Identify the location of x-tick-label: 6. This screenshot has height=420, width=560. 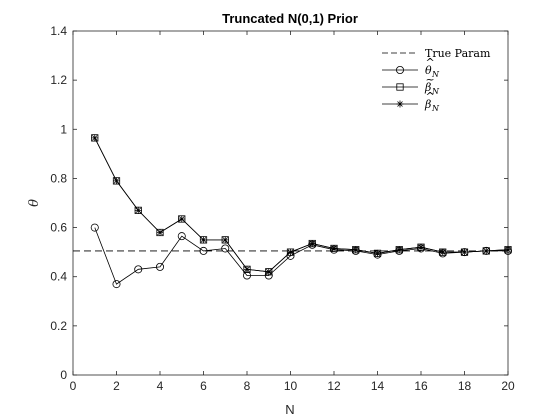
(203, 386).